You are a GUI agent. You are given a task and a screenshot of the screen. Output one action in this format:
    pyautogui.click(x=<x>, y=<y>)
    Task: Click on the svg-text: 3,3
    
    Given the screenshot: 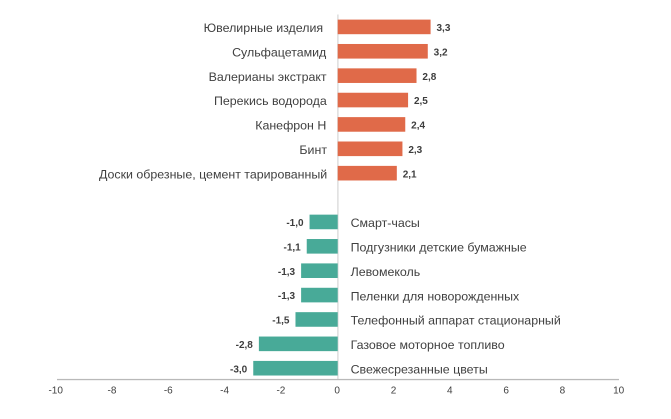 What is the action you would take?
    pyautogui.click(x=443, y=28)
    